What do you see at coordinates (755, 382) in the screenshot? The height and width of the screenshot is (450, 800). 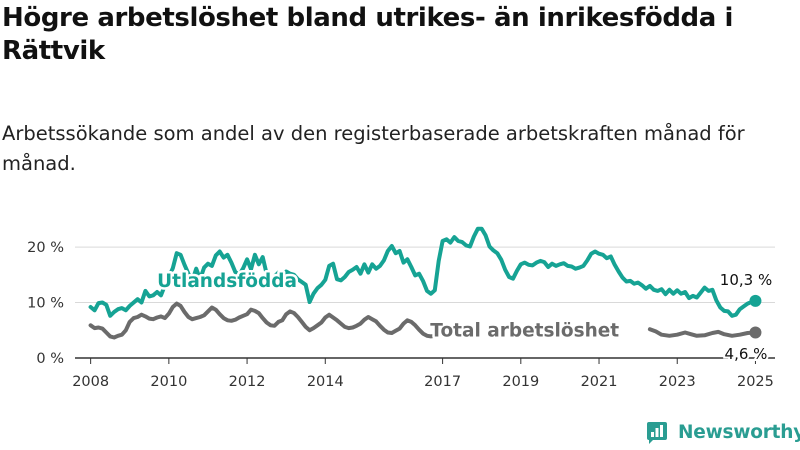 I see `x-tick-label: 2025` at bounding box center [755, 382].